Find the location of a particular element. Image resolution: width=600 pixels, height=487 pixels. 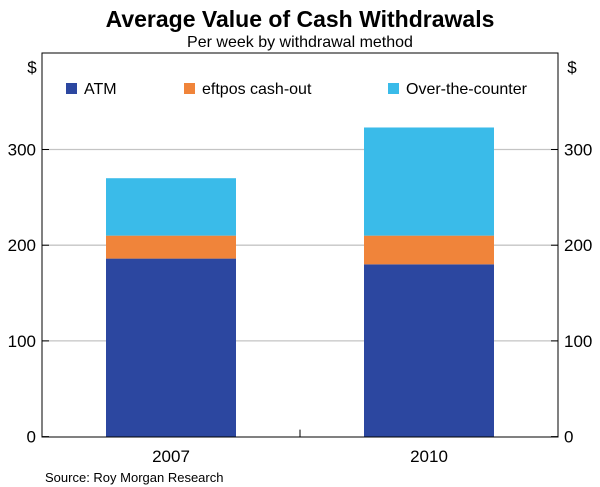

y-axis-unit-left: $ is located at coordinates (32, 67).